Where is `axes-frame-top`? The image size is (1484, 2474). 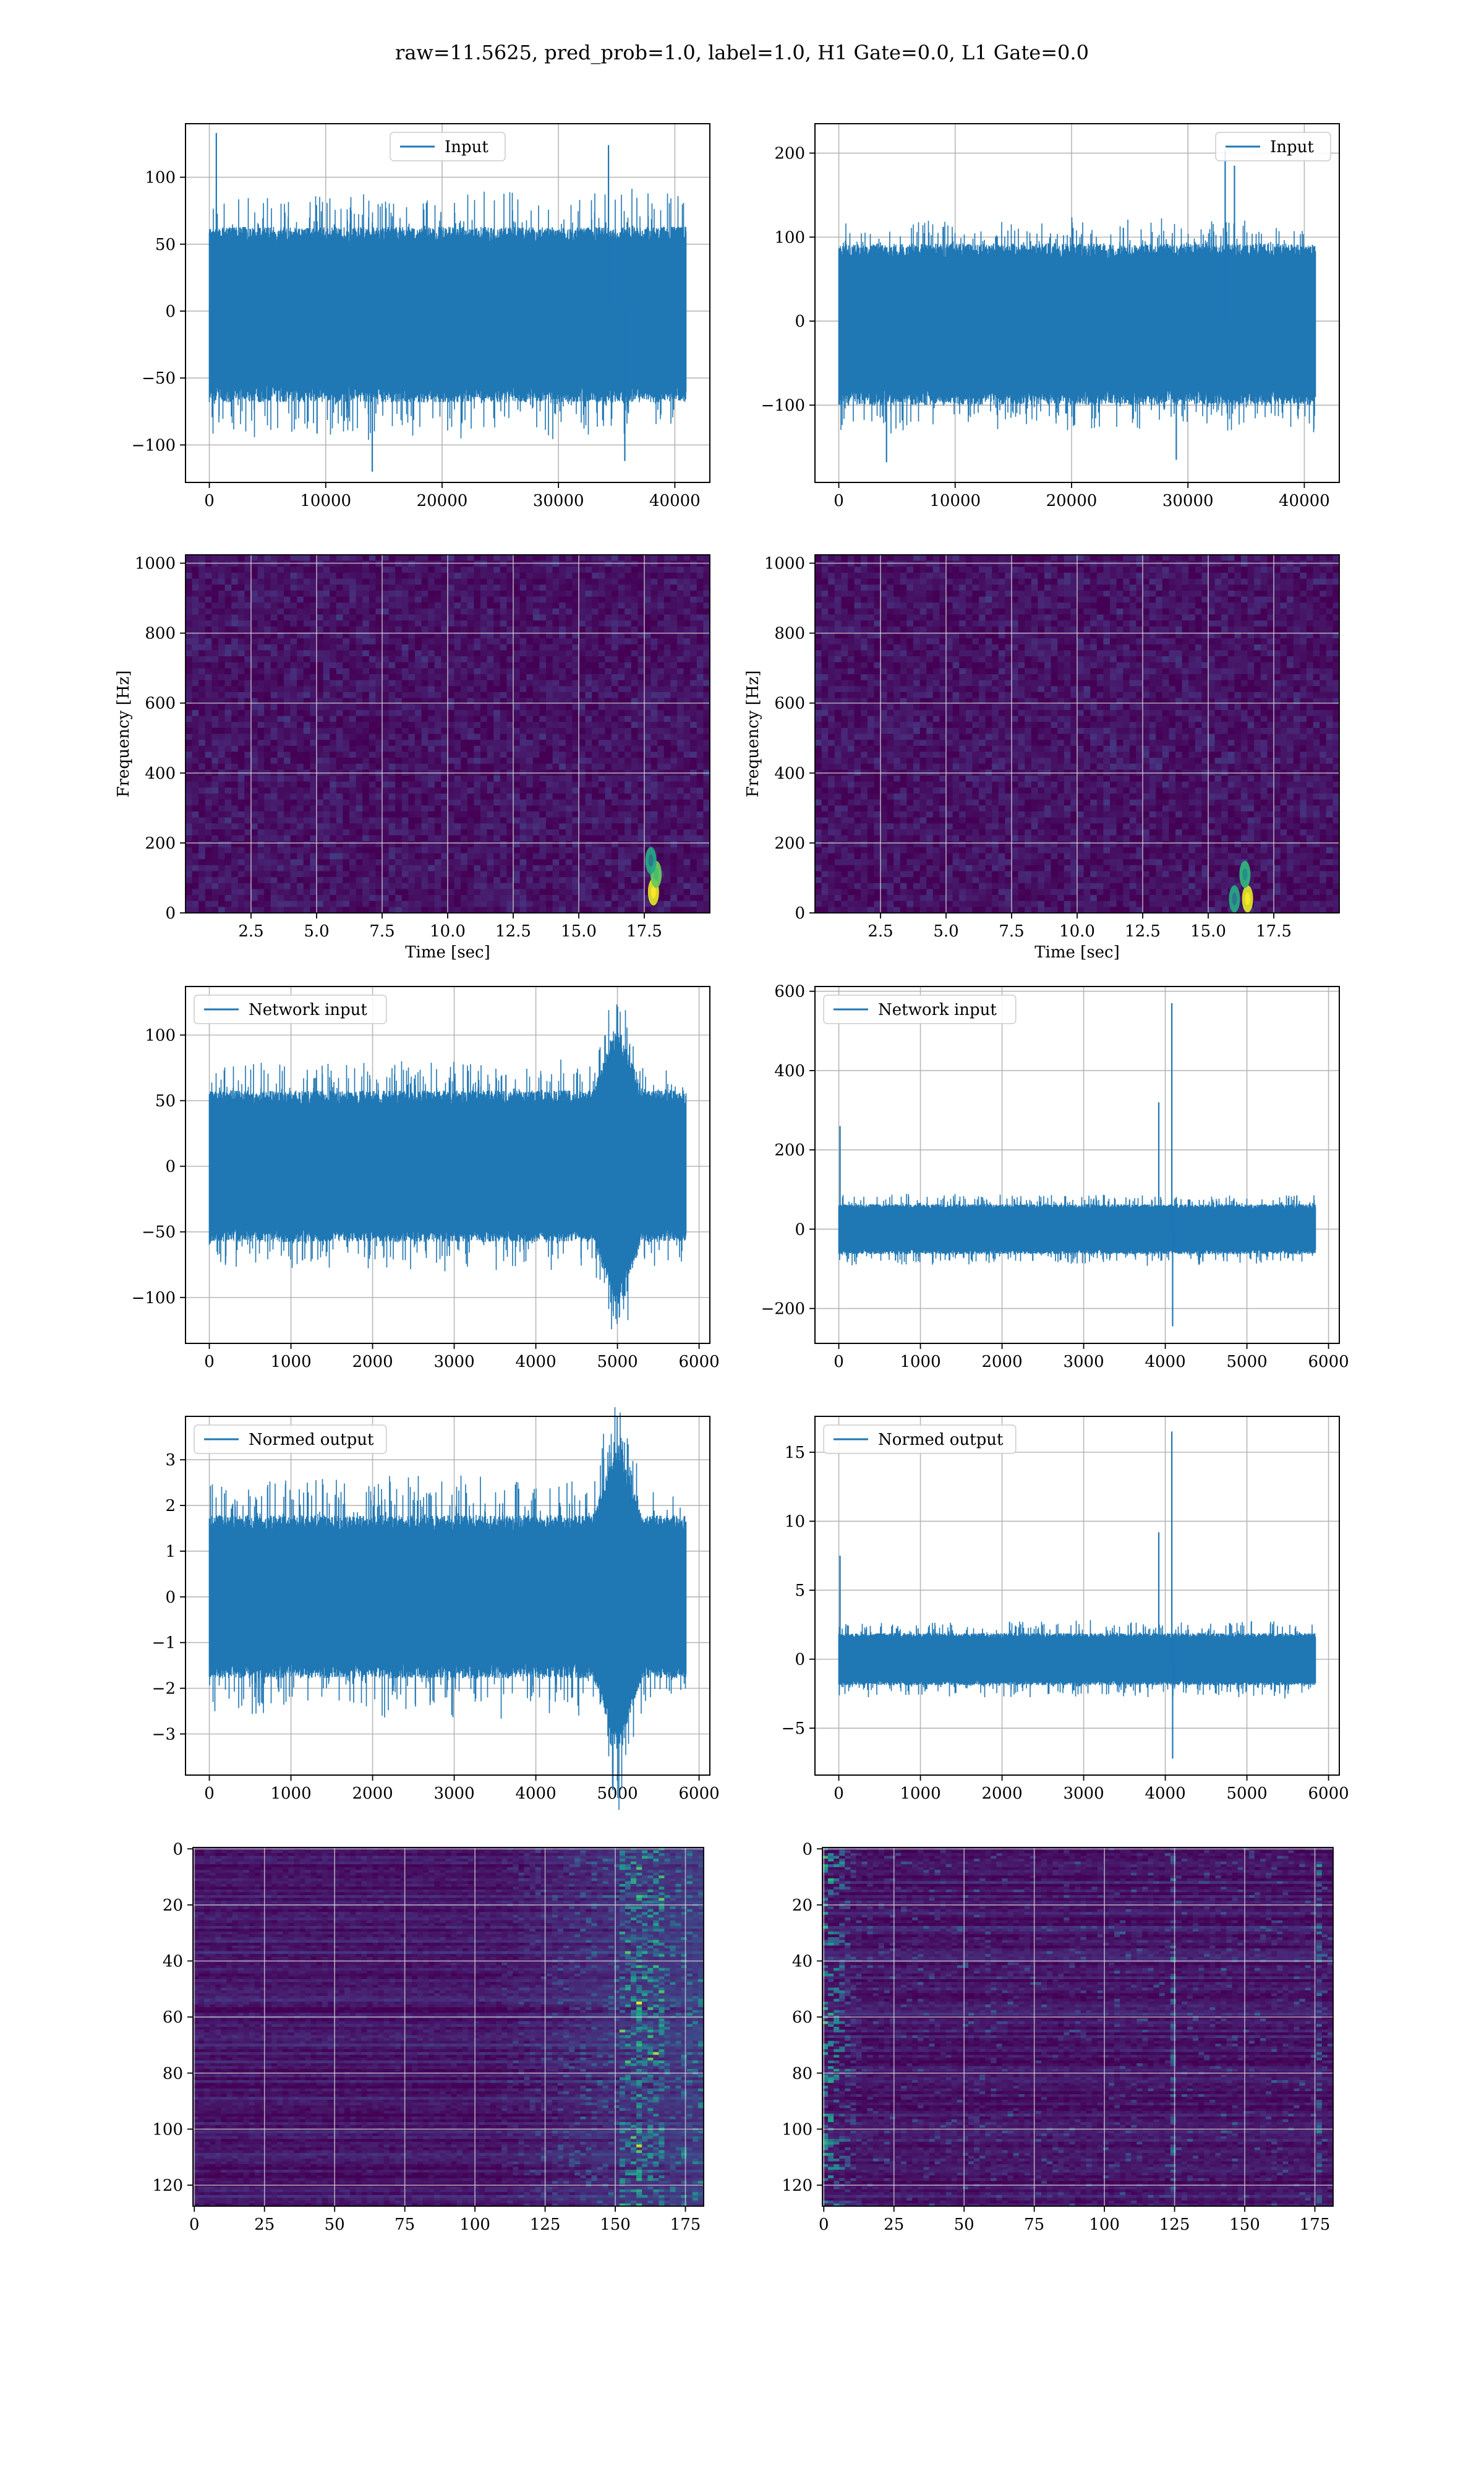 axes-frame-top is located at coordinates (1077, 303).